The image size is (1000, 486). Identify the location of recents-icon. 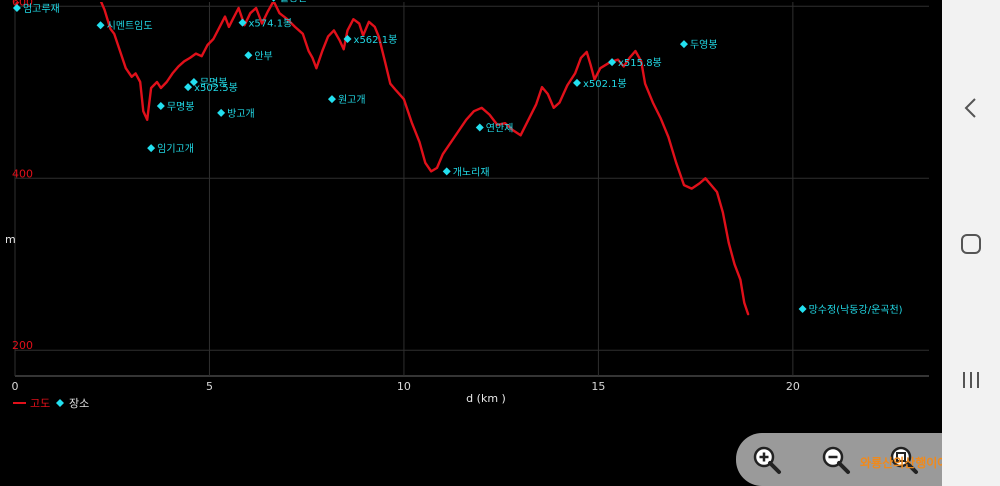
(971, 380).